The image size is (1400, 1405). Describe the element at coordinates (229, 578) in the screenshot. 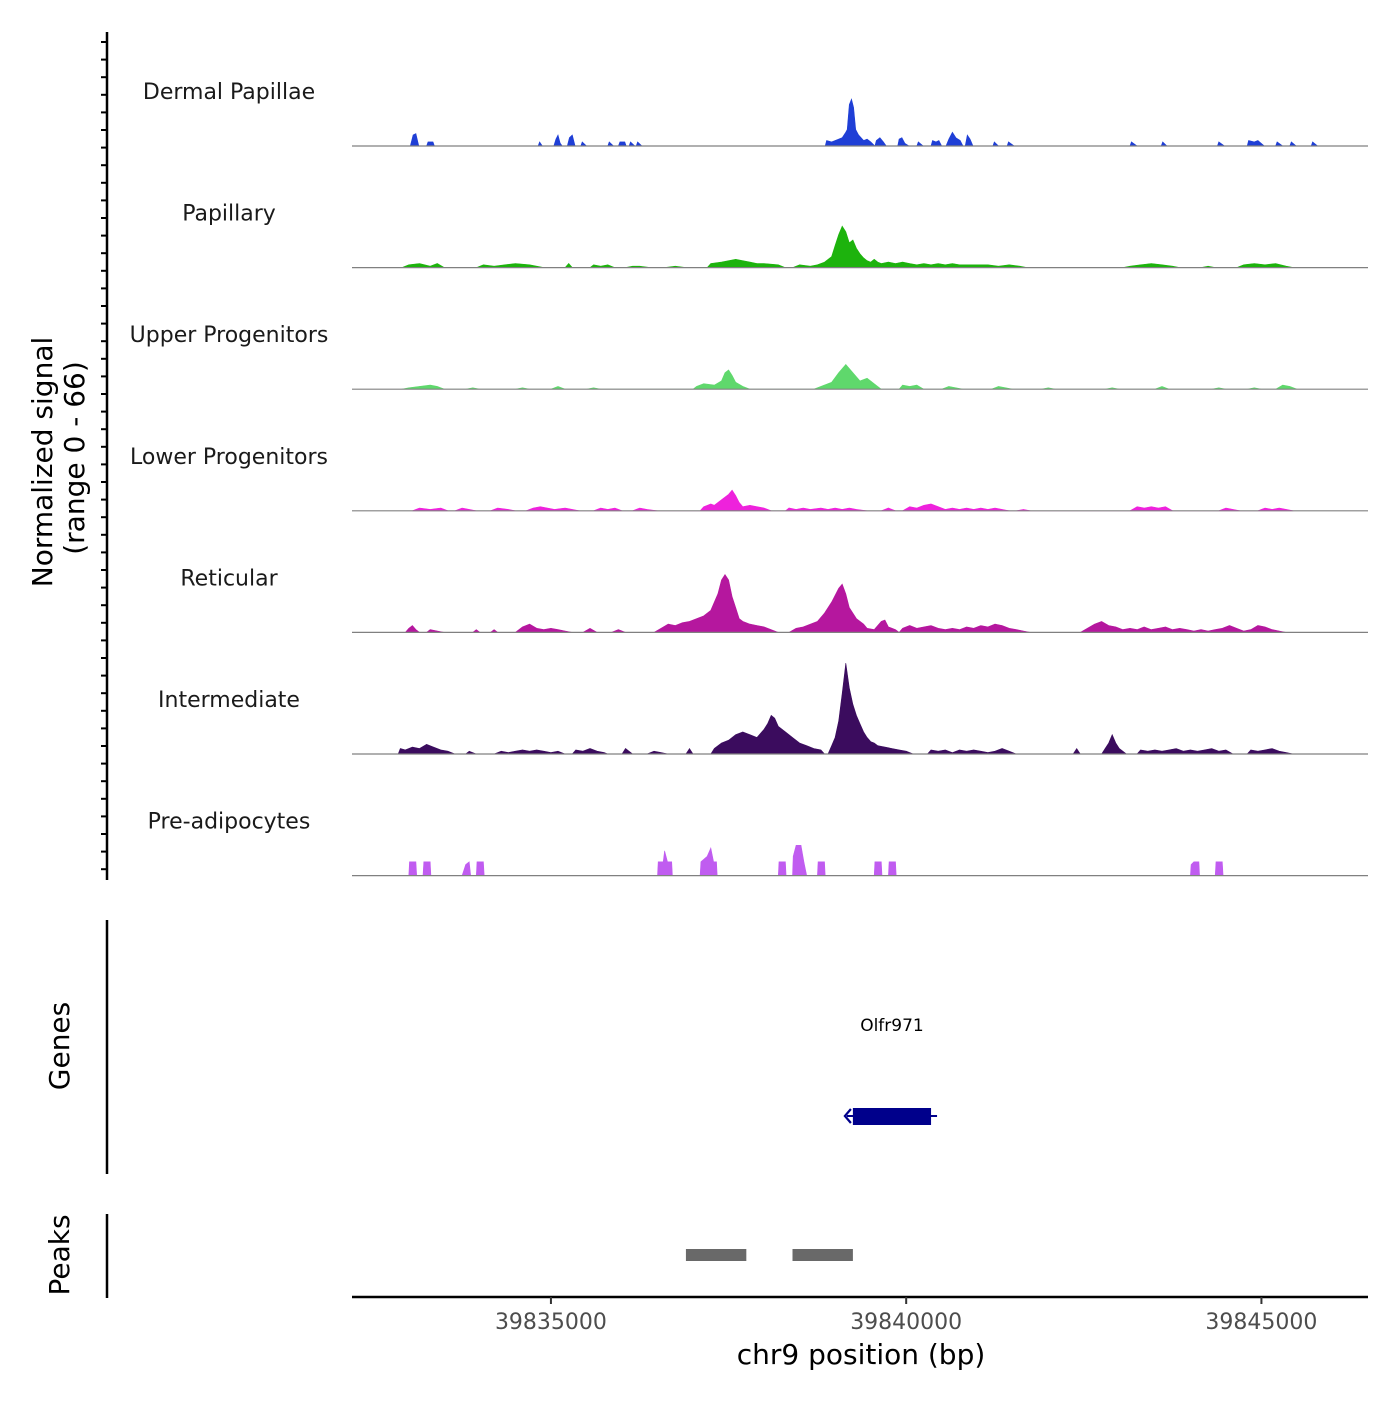

I see `track-label: Reticular` at that location.